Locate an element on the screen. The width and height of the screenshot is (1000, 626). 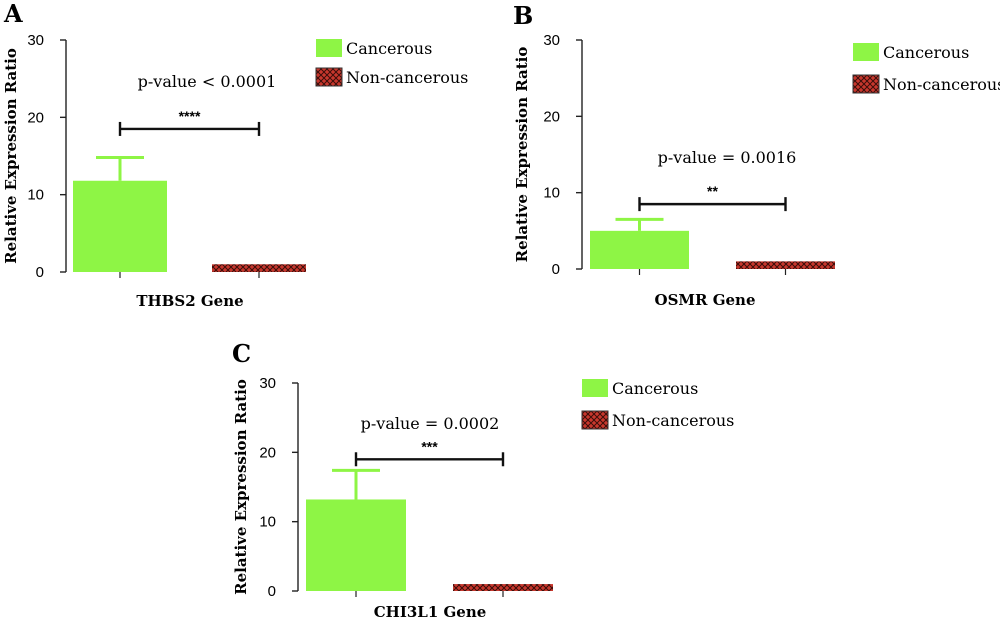
significance-stars: **** is located at coordinates (190, 116).